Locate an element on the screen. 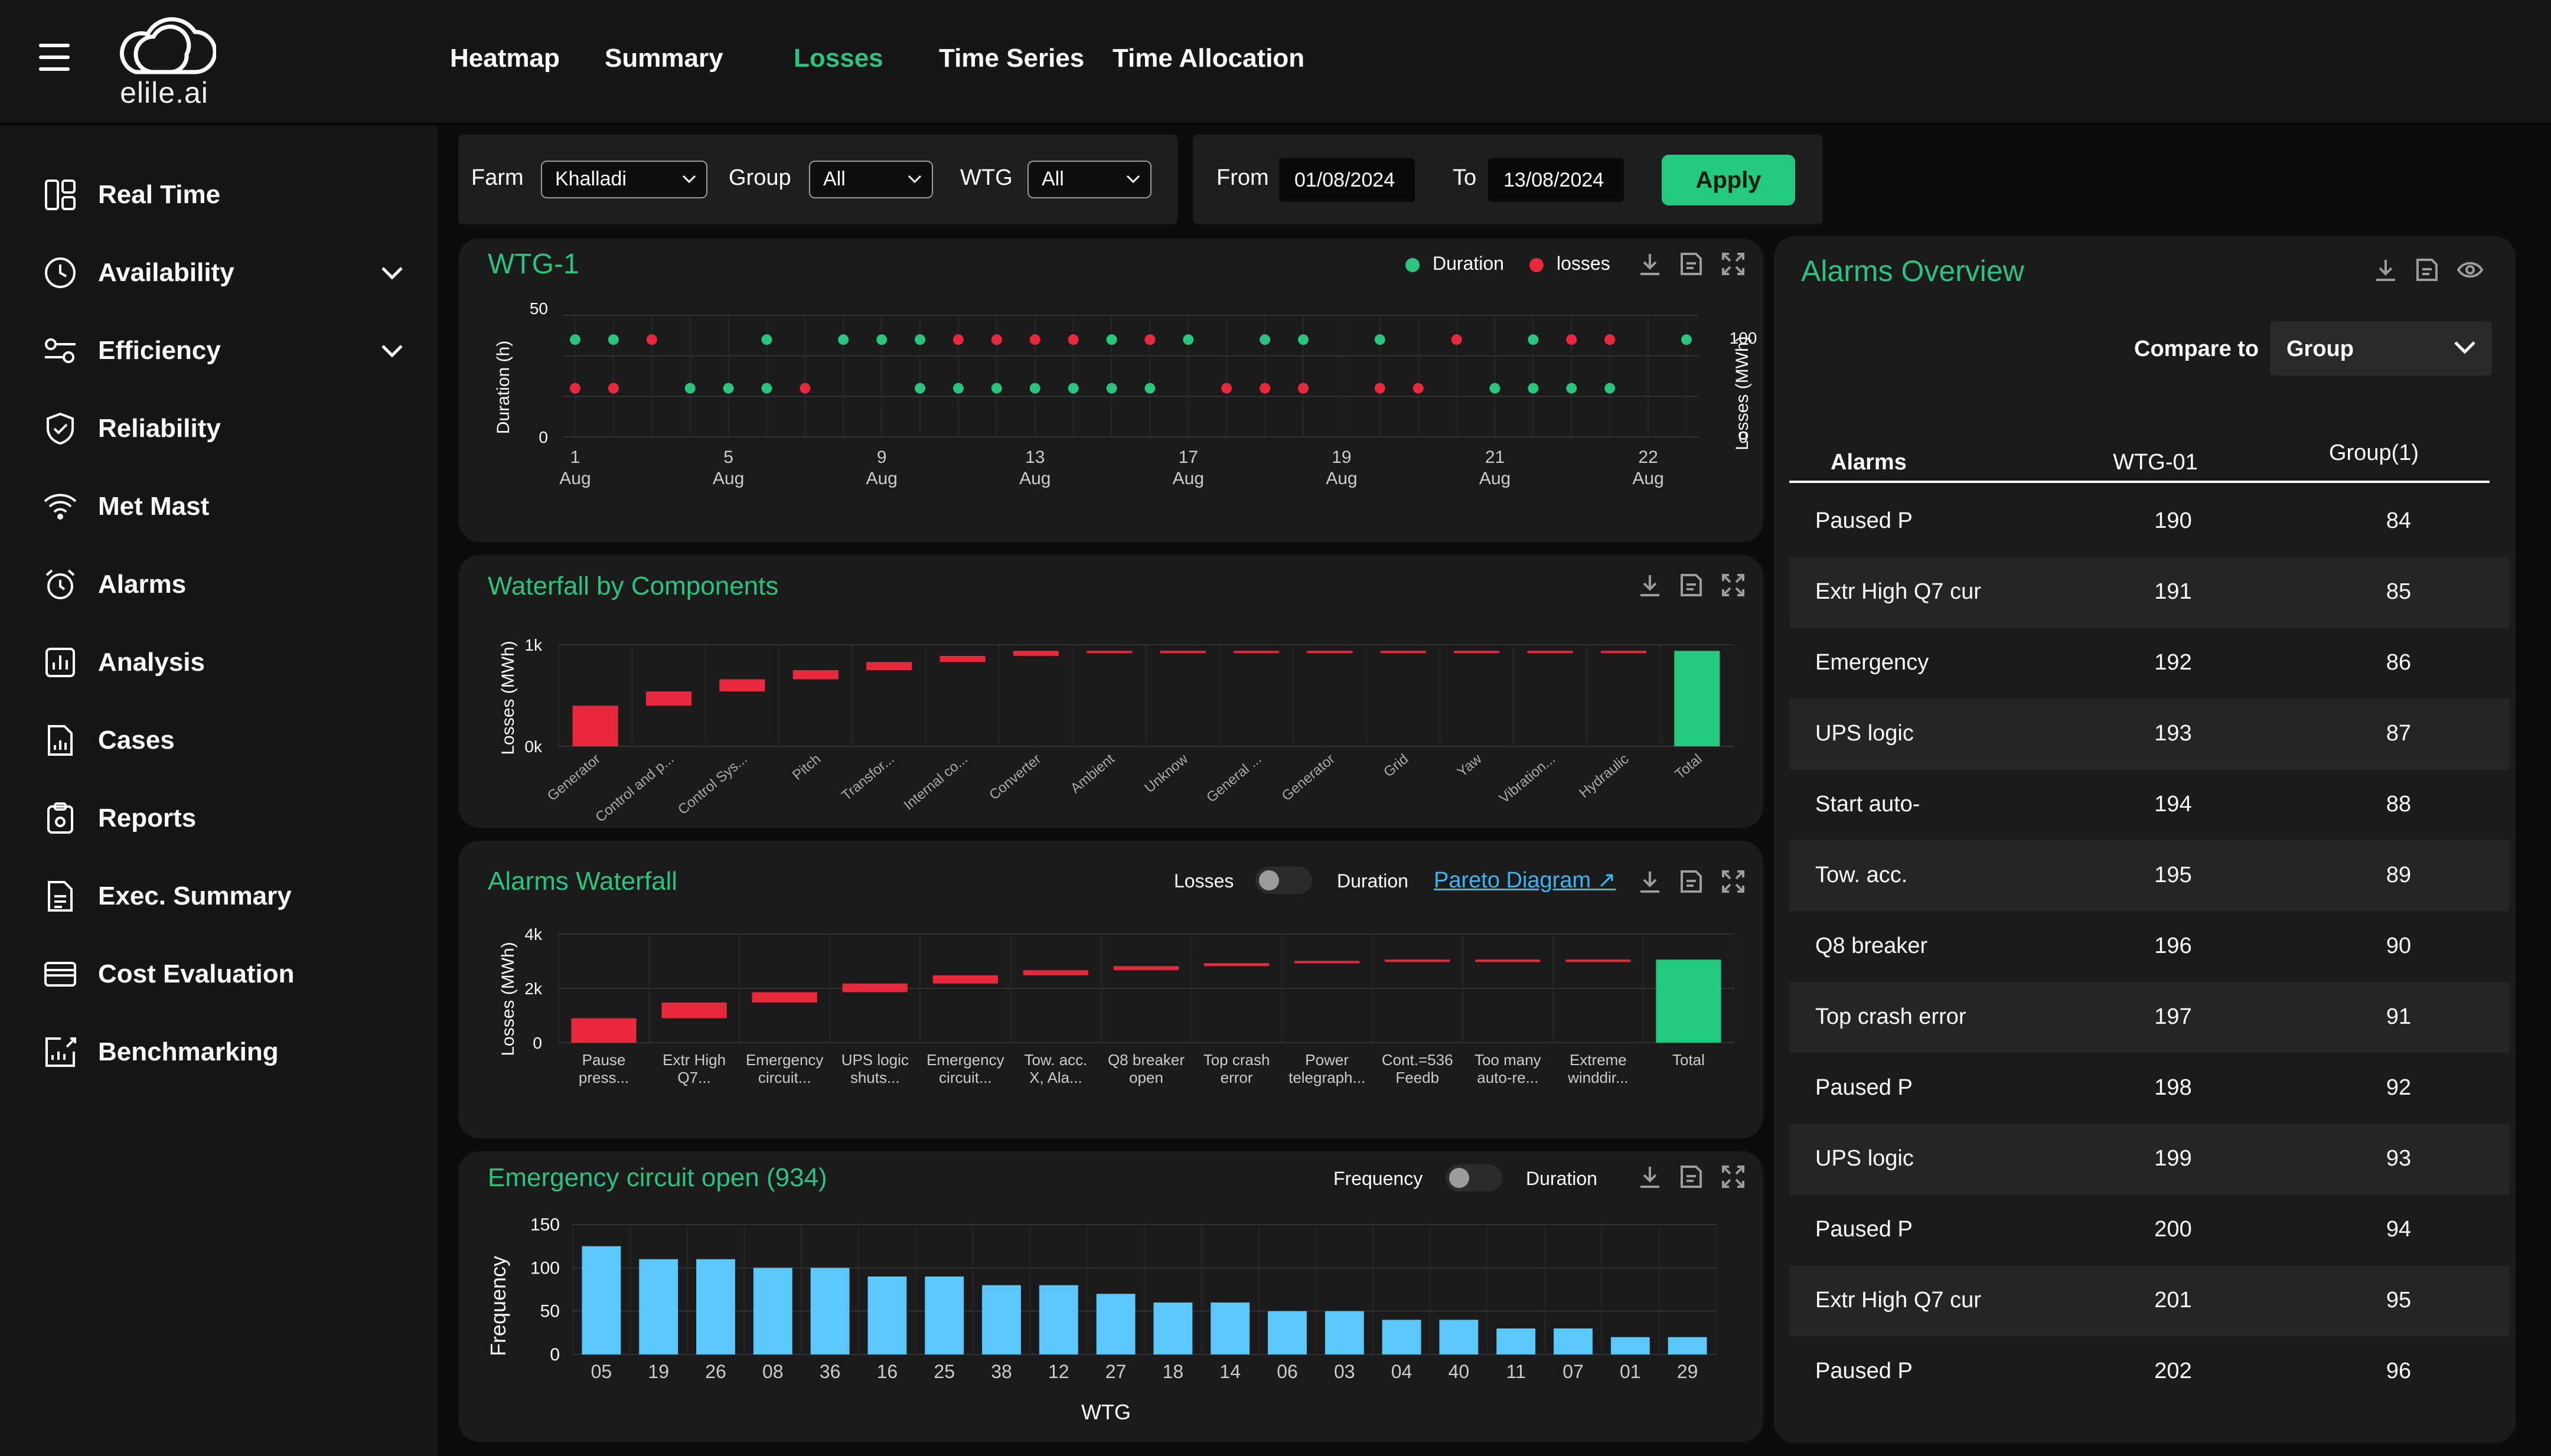  sidebar-item-availability: Availability is located at coordinates (224, 272).